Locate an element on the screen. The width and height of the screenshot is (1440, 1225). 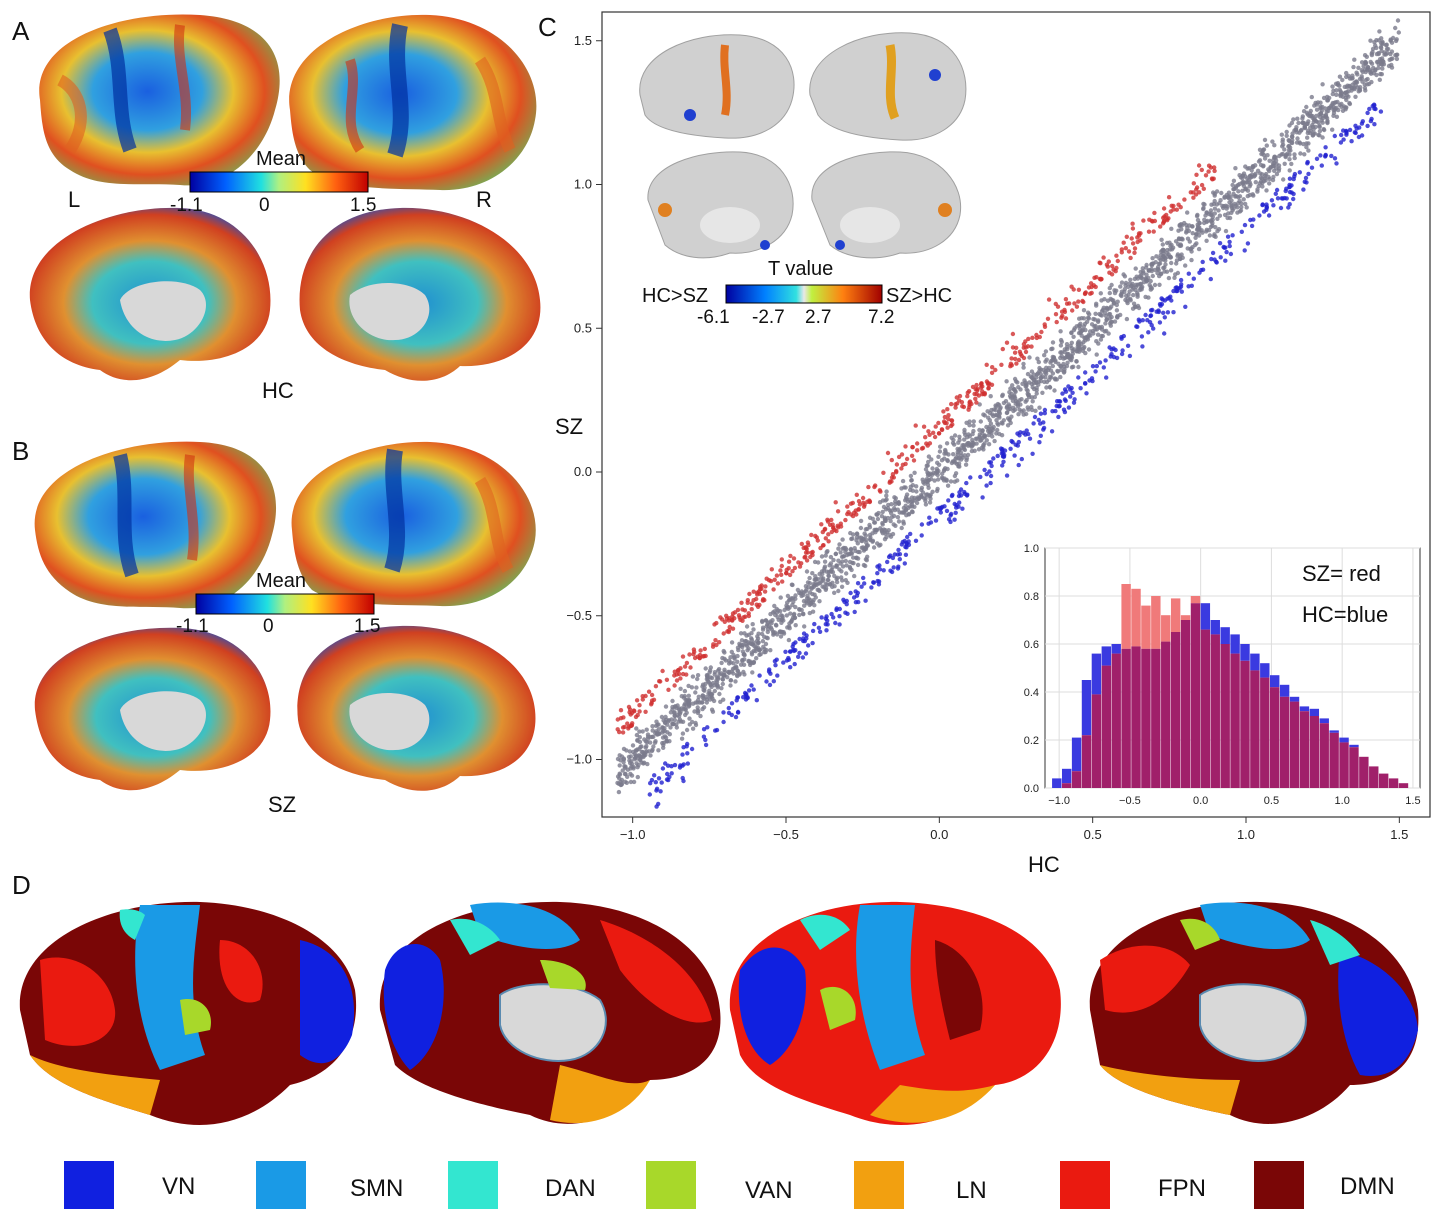
brain-a-lateral-right is located at coordinates (413, 102).